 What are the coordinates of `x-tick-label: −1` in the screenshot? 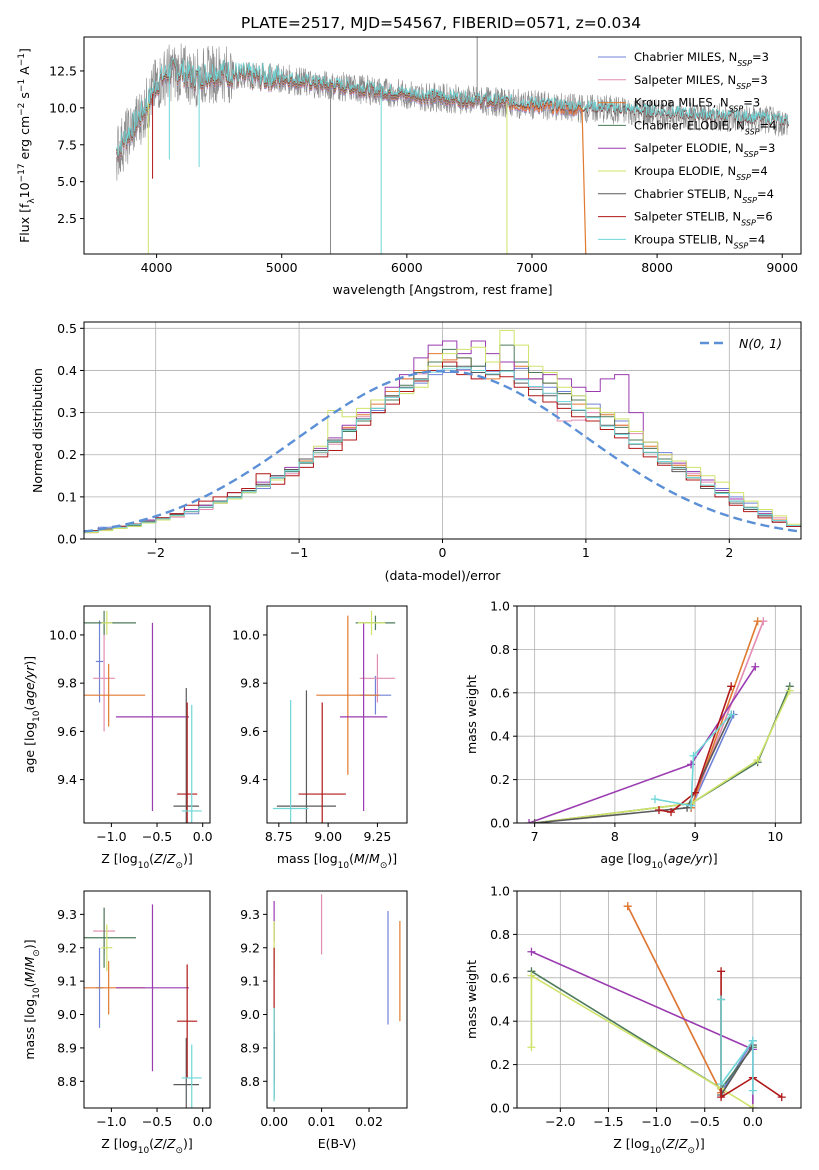 It's located at (299, 552).